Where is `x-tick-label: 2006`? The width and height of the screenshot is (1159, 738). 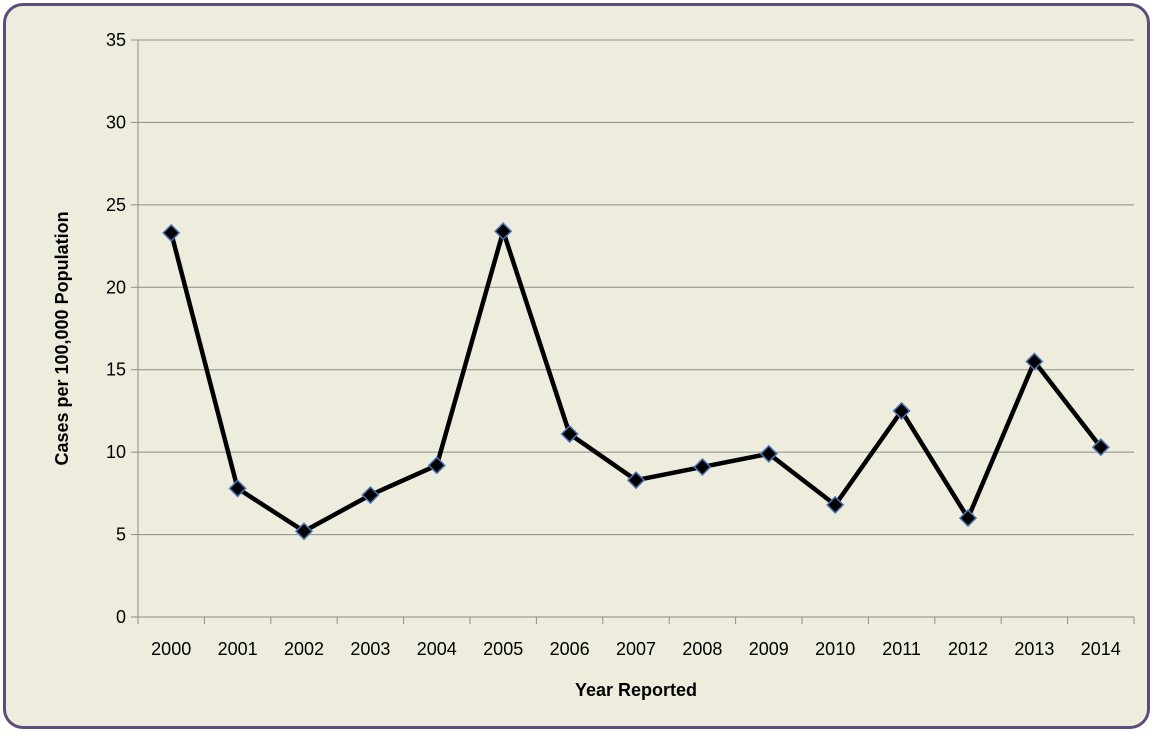 x-tick-label: 2006 is located at coordinates (570, 649).